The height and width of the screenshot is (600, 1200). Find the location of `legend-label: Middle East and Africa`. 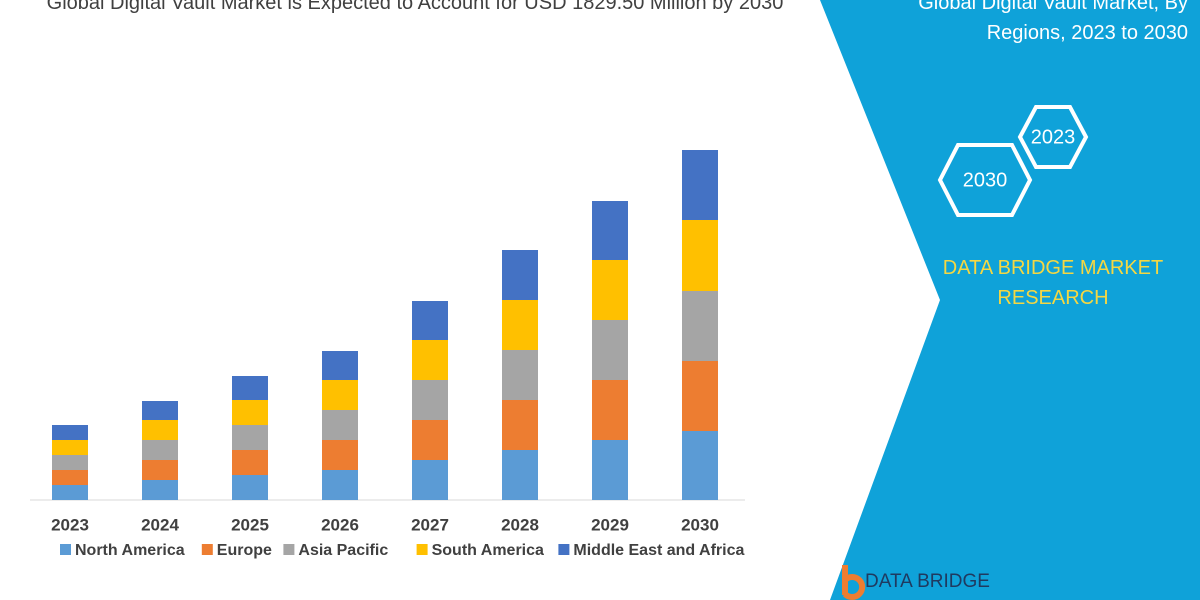

legend-label: Middle East and Africa is located at coordinates (658, 550).